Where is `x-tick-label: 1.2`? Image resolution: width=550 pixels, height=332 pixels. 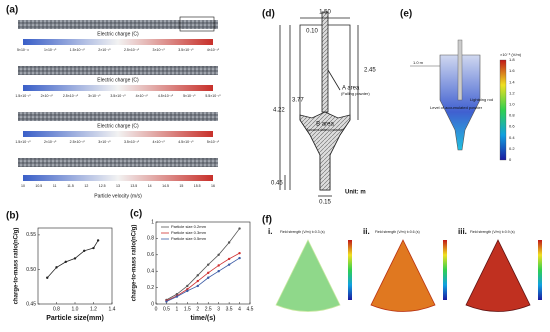 x-tick-label: 1.2 is located at coordinates (93, 309).